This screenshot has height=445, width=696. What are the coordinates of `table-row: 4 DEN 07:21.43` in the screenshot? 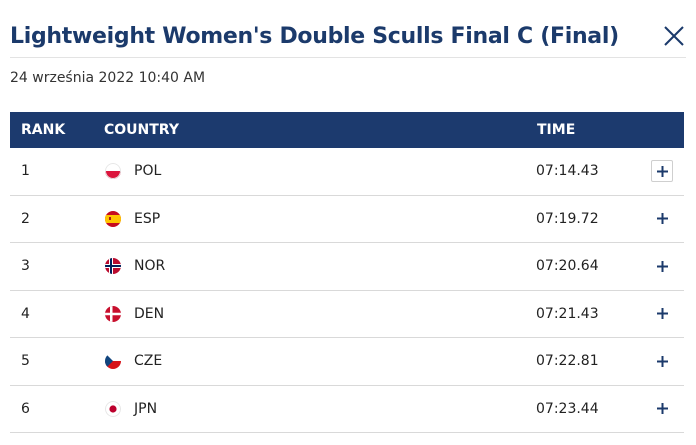 It's located at (347, 314).